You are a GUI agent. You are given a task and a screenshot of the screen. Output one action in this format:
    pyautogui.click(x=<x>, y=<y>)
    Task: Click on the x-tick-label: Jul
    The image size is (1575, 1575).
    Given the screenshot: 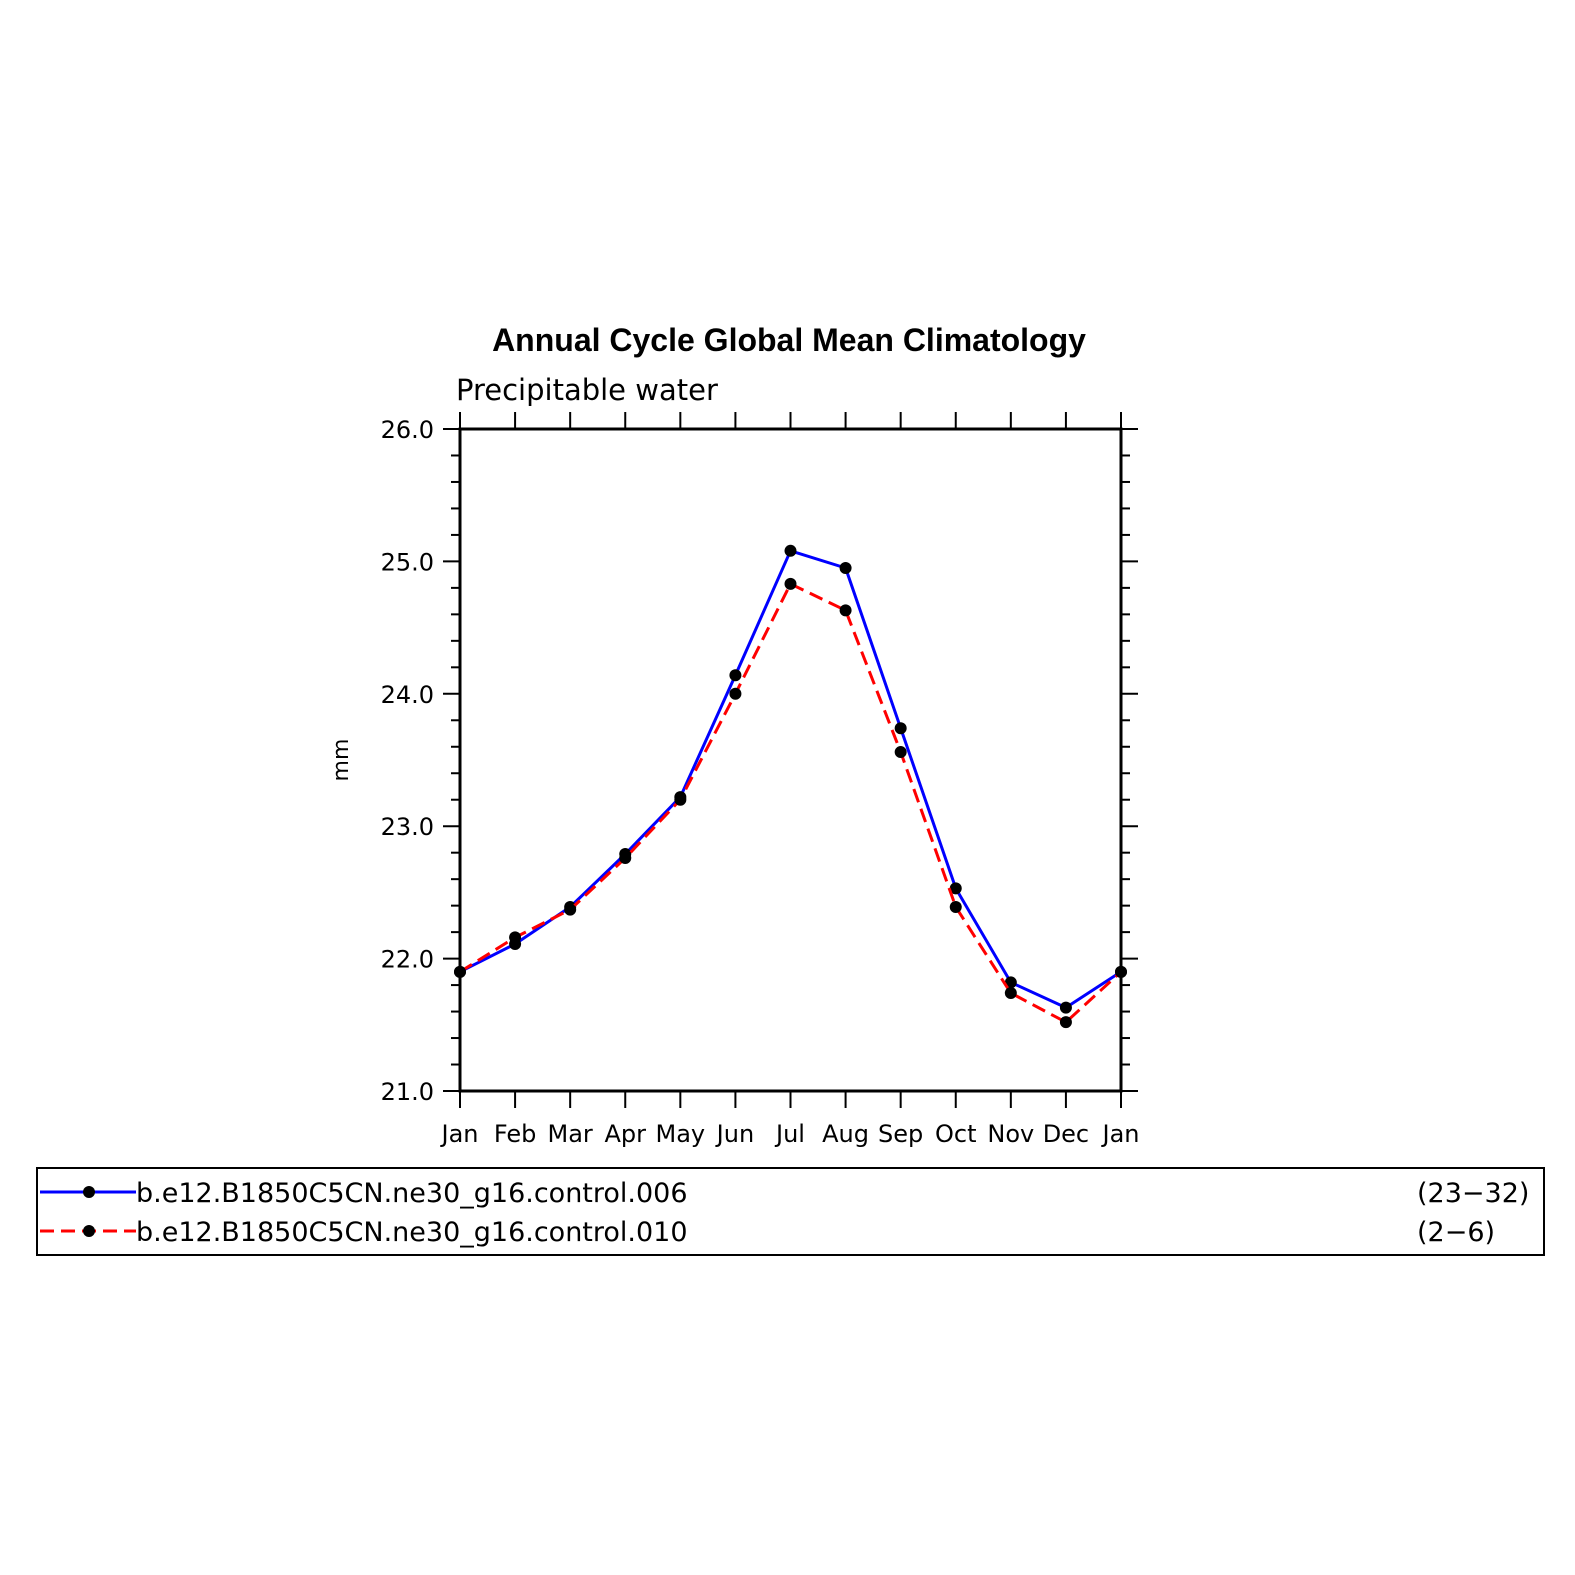 What is the action you would take?
    pyautogui.click(x=789, y=1134)
    